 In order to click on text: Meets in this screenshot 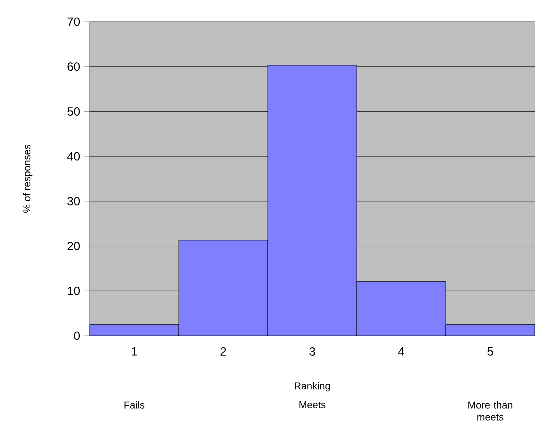, I will do `click(313, 405)`.